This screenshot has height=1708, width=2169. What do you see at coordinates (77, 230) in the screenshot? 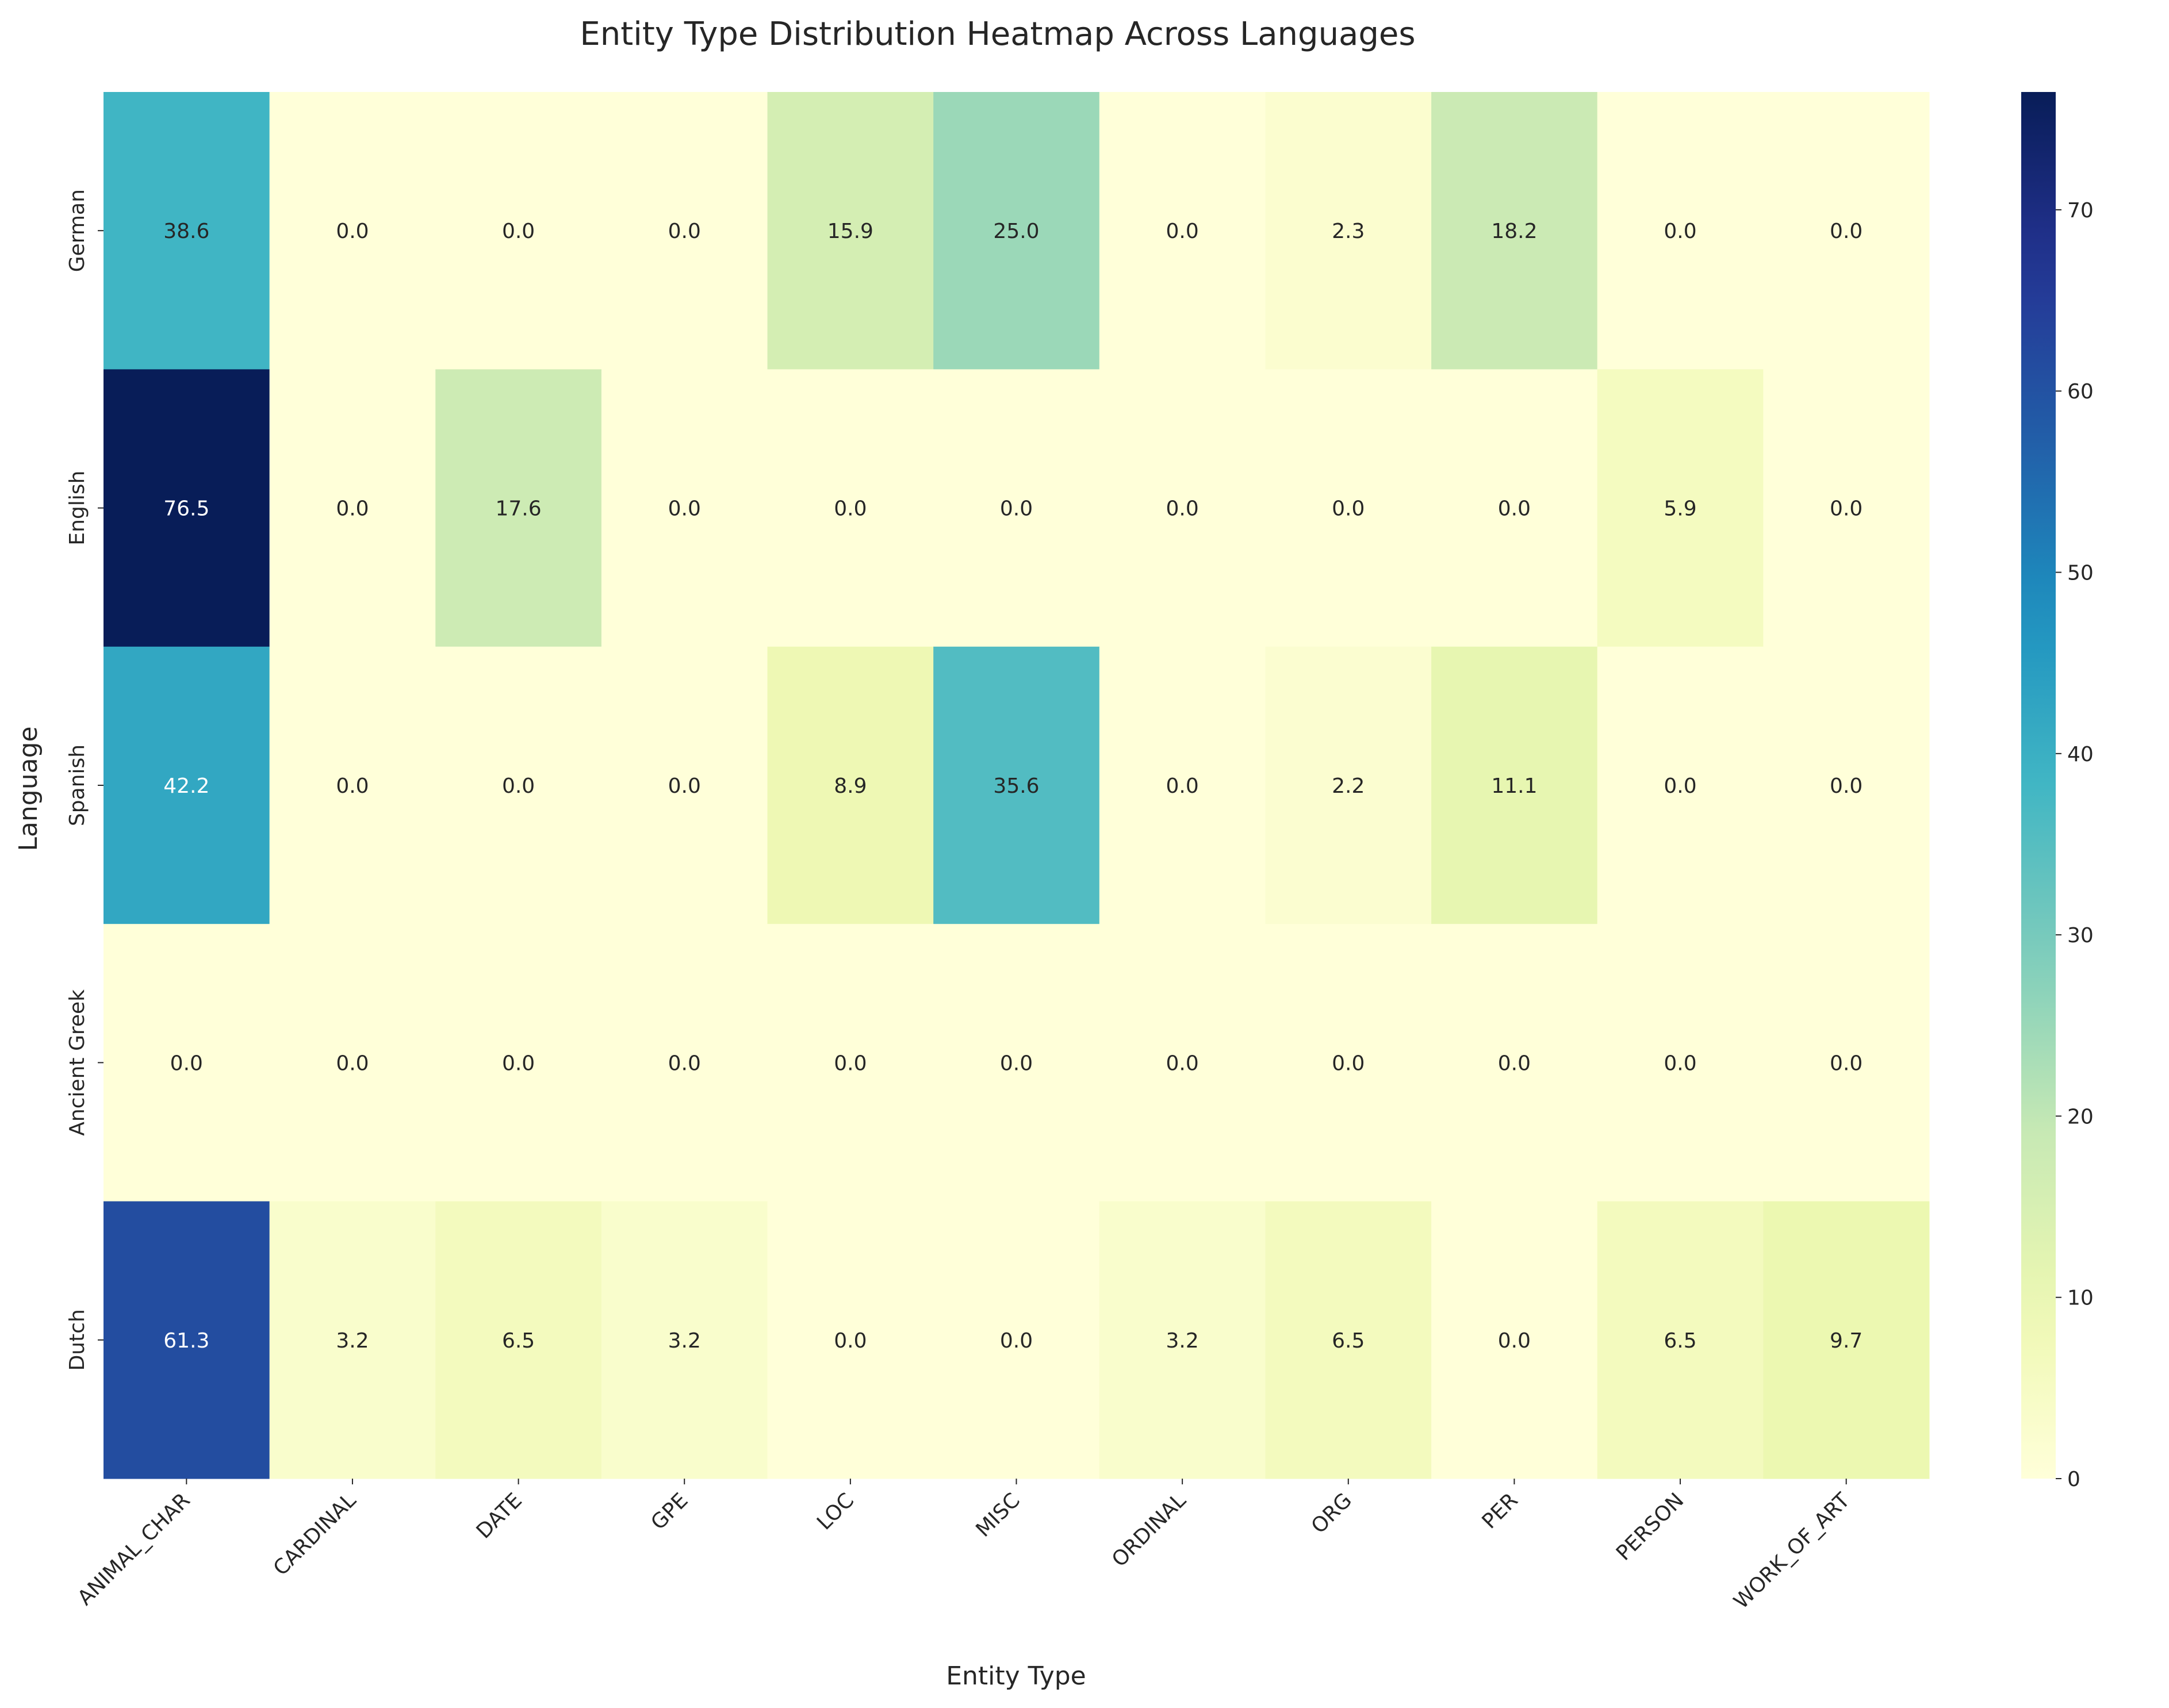
I see `y-tick-label: German` at bounding box center [77, 230].